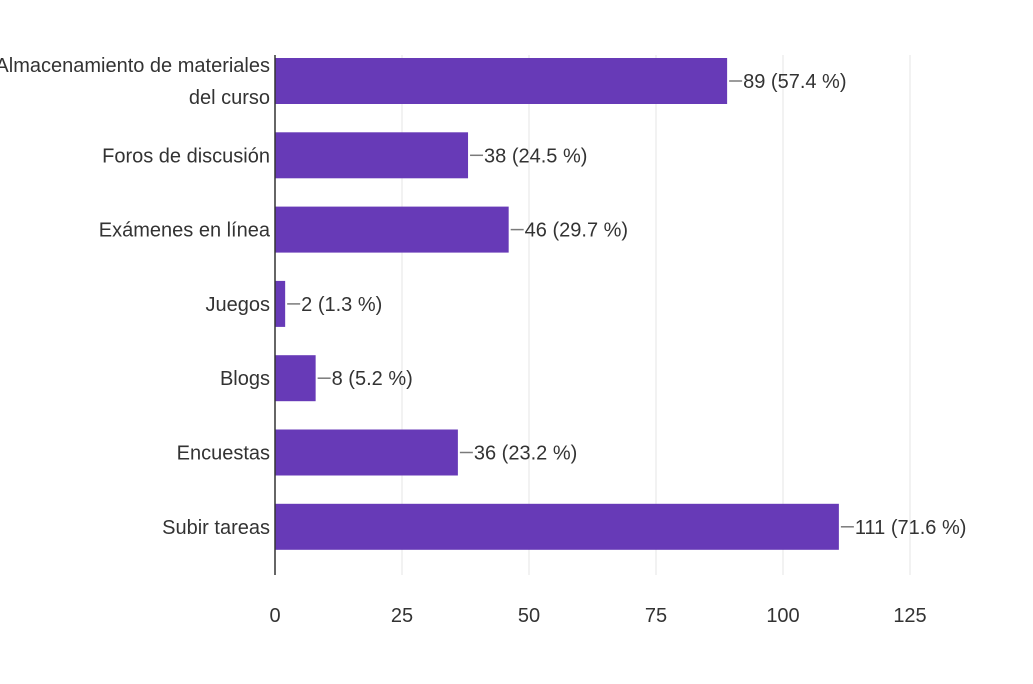  What do you see at coordinates (274, 616) in the screenshot?
I see `x-tick-label: 0` at bounding box center [274, 616].